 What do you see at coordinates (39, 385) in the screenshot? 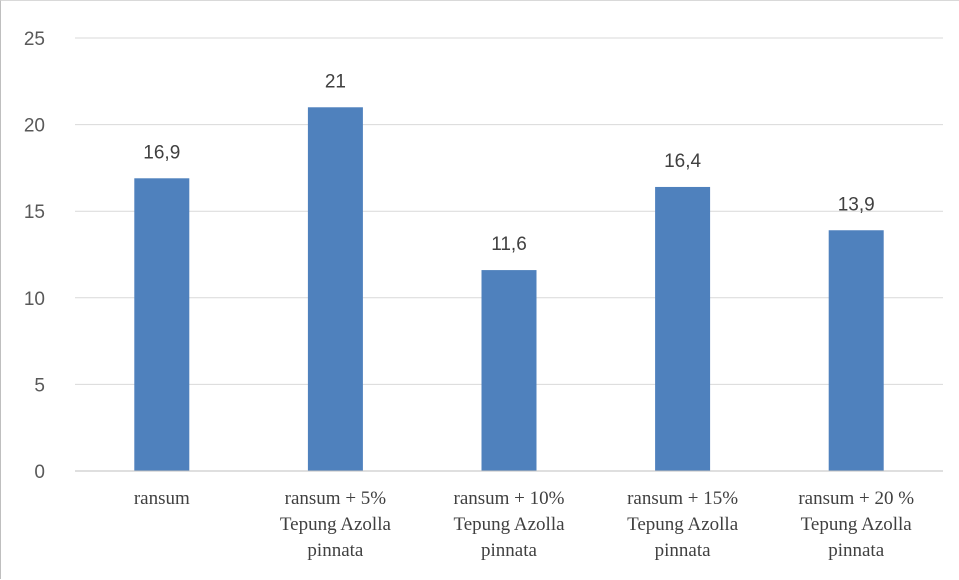
I see `y-tick-label: 5` at bounding box center [39, 385].